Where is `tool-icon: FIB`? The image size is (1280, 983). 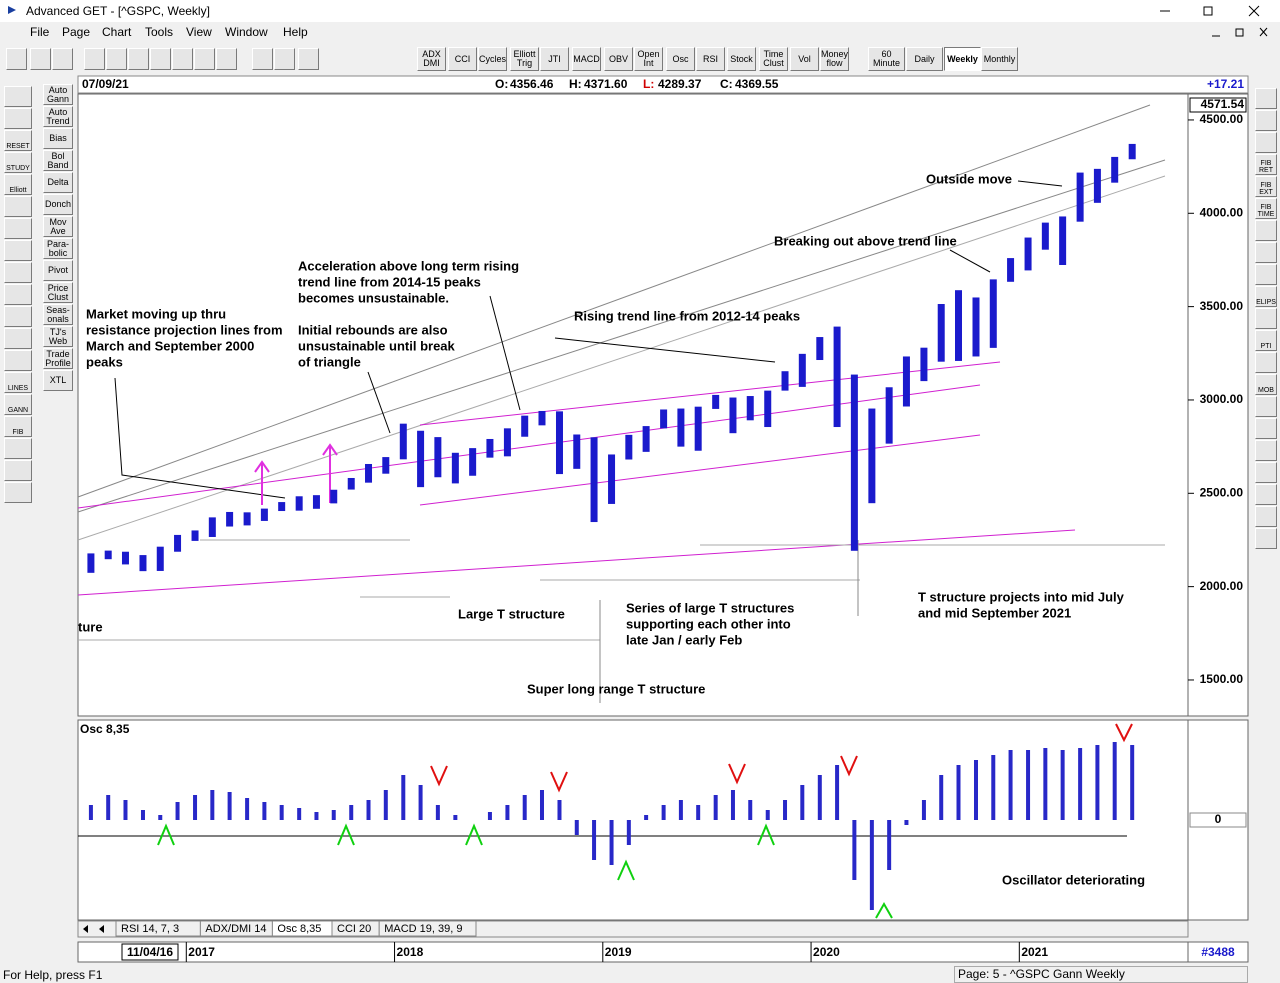 tool-icon: FIB is located at coordinates (18, 426).